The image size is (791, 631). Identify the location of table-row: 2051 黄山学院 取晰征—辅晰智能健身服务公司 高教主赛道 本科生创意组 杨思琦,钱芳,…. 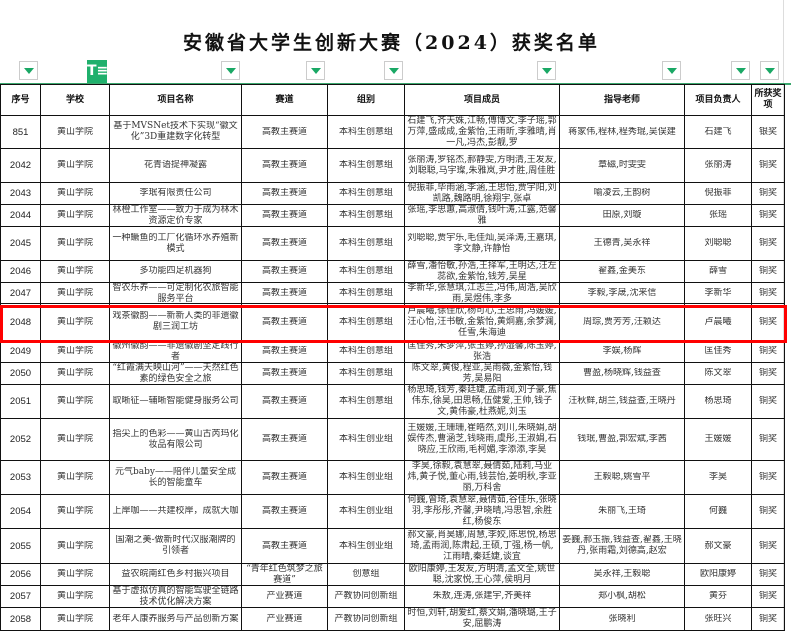
(392, 401).